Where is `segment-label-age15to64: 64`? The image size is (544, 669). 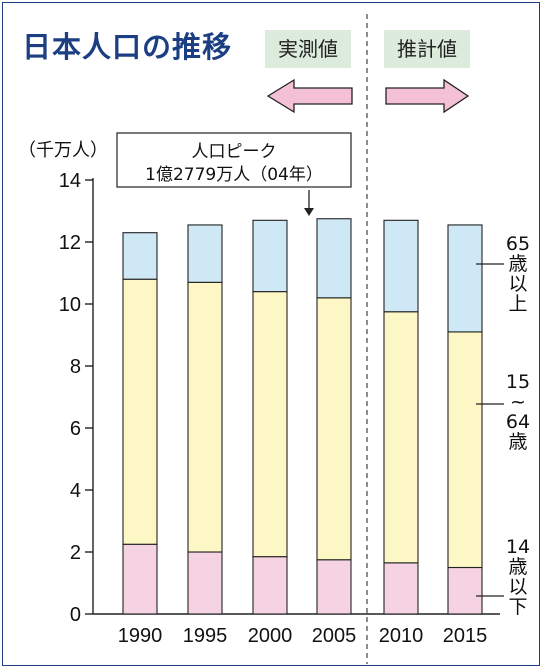 segment-label-age15to64: 64 is located at coordinates (518, 422).